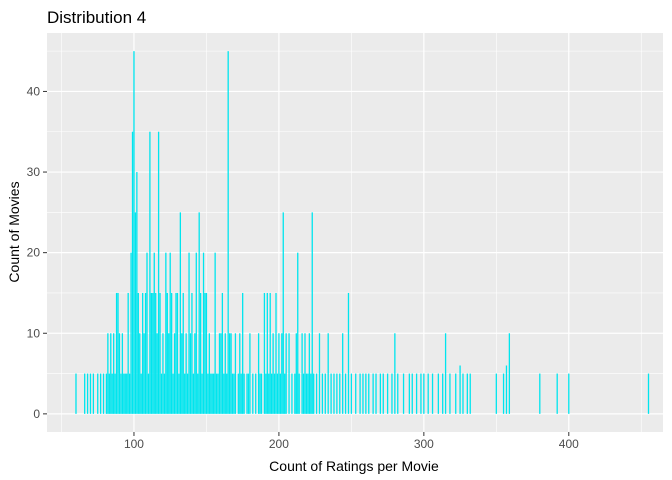 This screenshot has height=480, width=672. Describe the element at coordinates (34, 253) in the screenshot. I see `y-tick-label: 20` at that location.